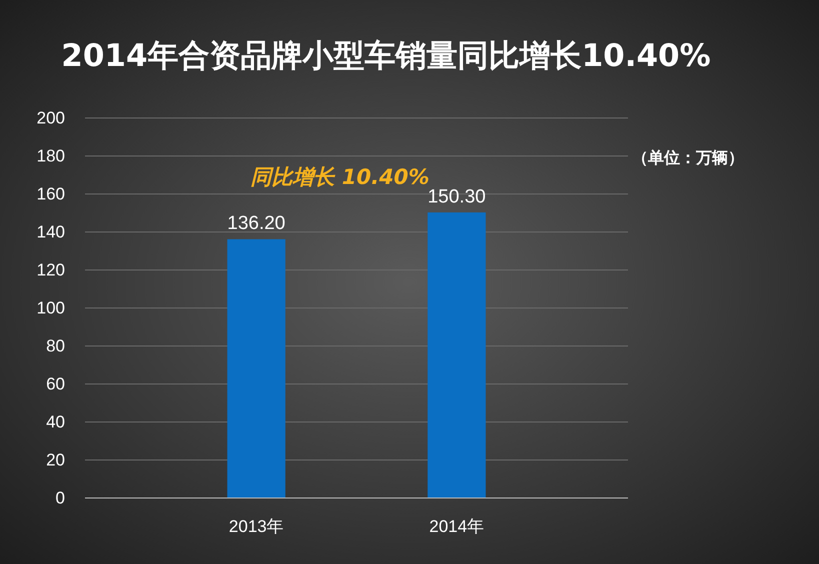  What do you see at coordinates (340, 177) in the screenshot?
I see `annotation: 同比增长 10.40%` at bounding box center [340, 177].